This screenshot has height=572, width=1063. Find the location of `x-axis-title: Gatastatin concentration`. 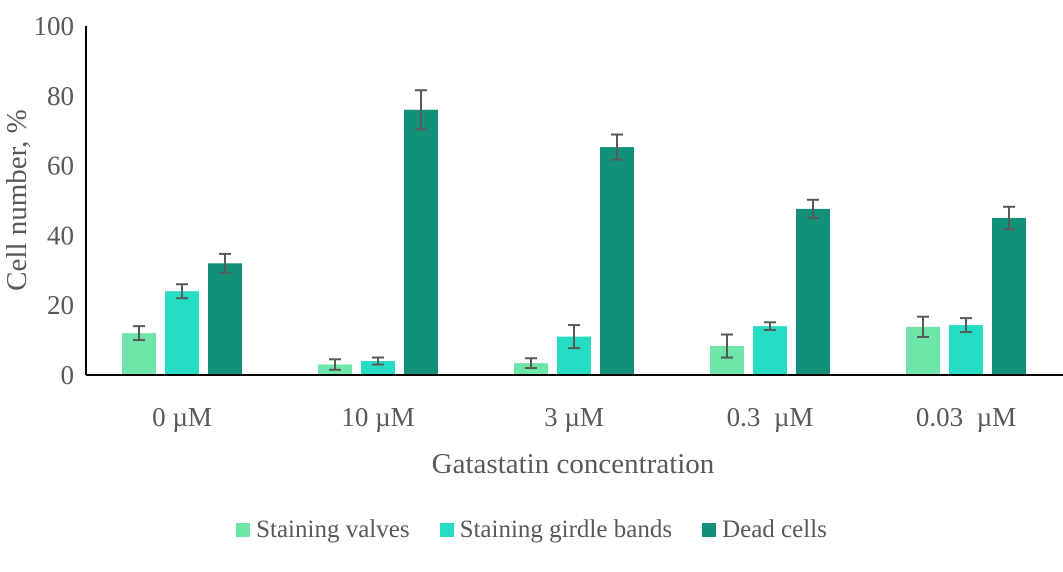

x-axis-title: Gatastatin concentration is located at coordinates (573, 464).